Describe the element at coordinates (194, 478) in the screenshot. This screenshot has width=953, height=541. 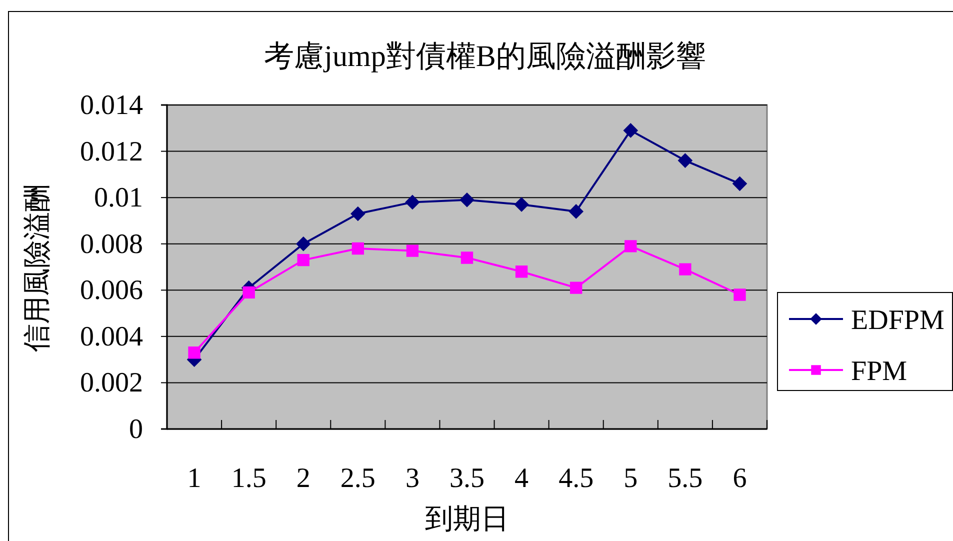
I see `x-tick-label: 1` at that location.